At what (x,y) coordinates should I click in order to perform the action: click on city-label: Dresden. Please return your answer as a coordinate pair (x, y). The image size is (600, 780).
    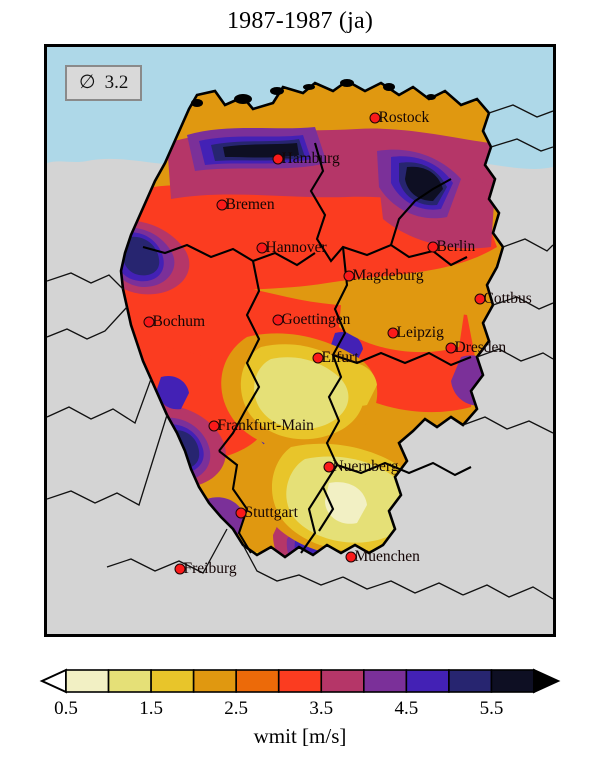
    Looking at the image, I should click on (480, 347).